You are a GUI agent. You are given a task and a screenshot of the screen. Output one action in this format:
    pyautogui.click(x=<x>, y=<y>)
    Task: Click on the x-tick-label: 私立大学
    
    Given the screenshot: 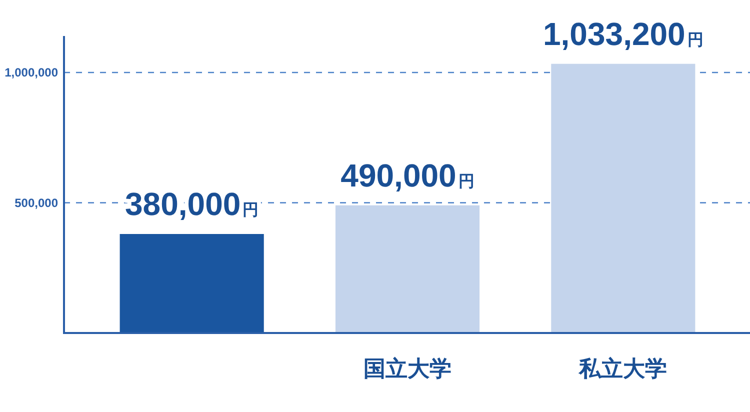 What is the action you would take?
    pyautogui.click(x=623, y=368)
    